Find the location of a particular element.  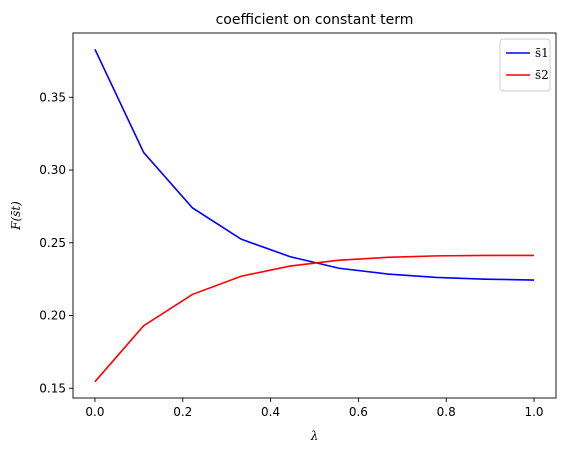

legend-box is located at coordinates (525, 65).